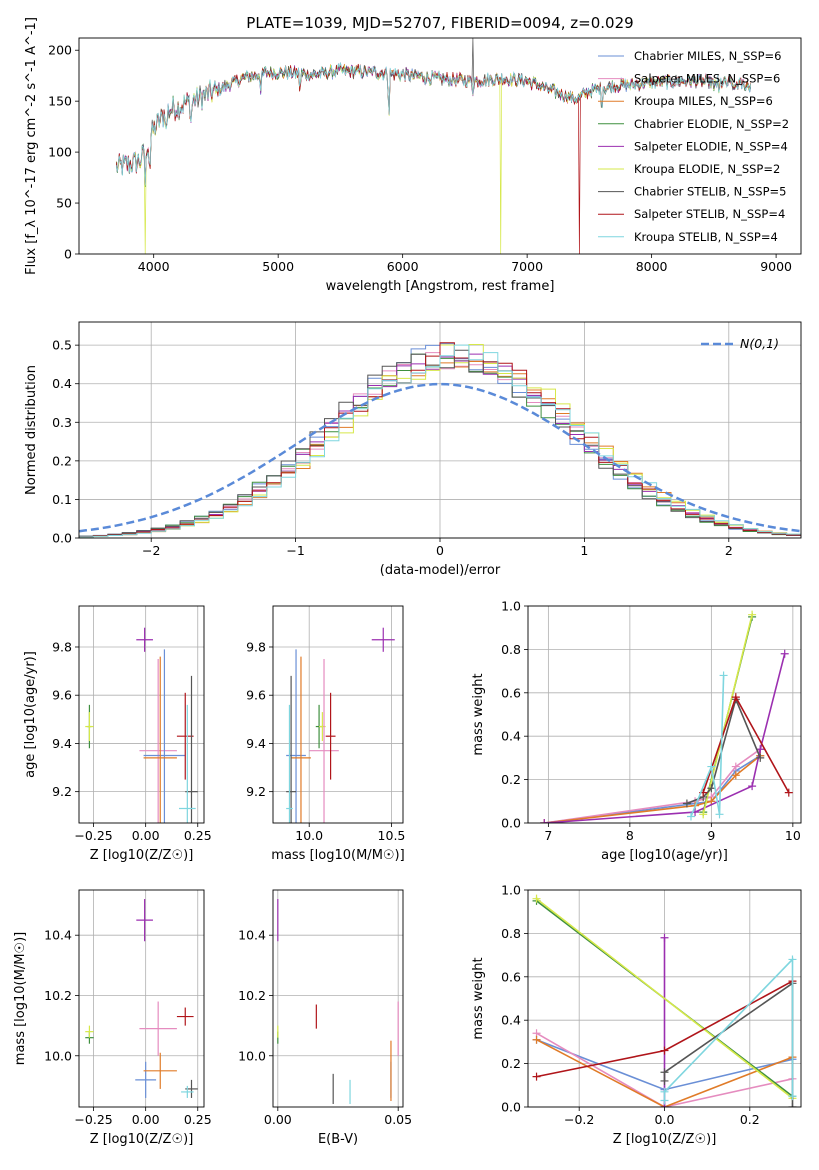 This screenshot has height=1170, width=819. Describe the element at coordinates (511, 606) in the screenshot. I see `y-tick-label: 1.0` at that location.